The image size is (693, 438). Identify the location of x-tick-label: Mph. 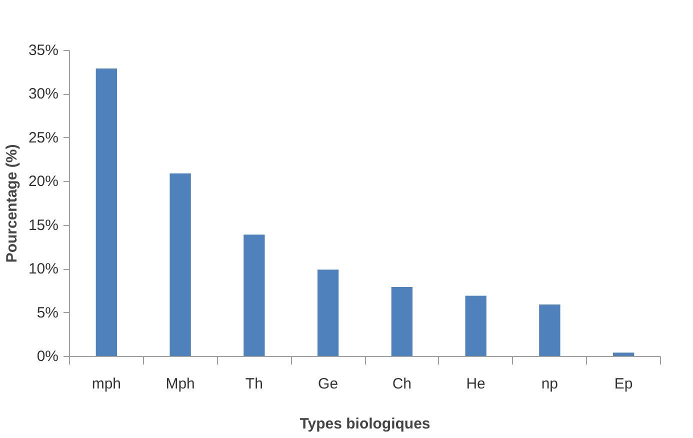
(180, 384).